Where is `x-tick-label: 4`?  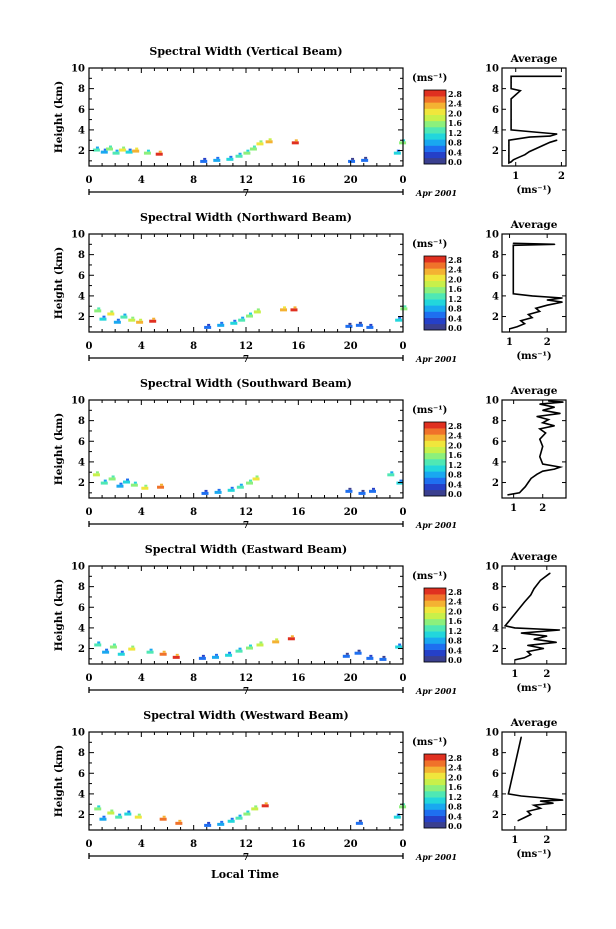
x-tick-label: 4 is located at coordinates (141, 844).